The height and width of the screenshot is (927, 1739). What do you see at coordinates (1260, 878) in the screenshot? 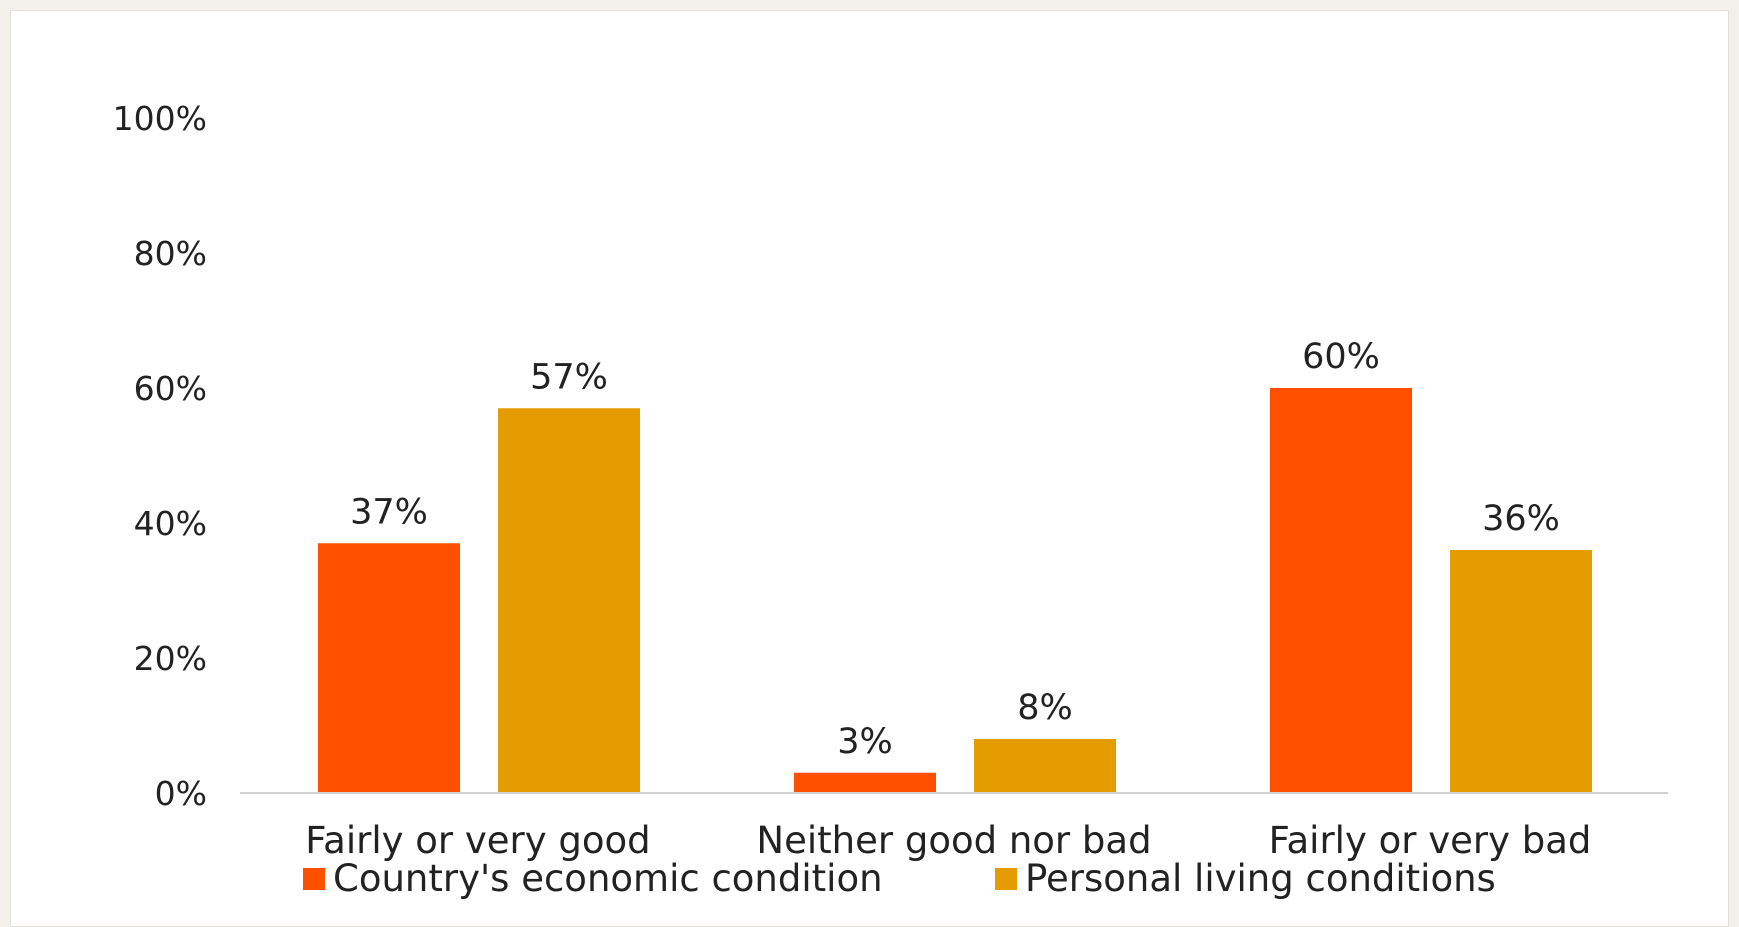
I see `legend-label: Personal living conditions` at bounding box center [1260, 878].